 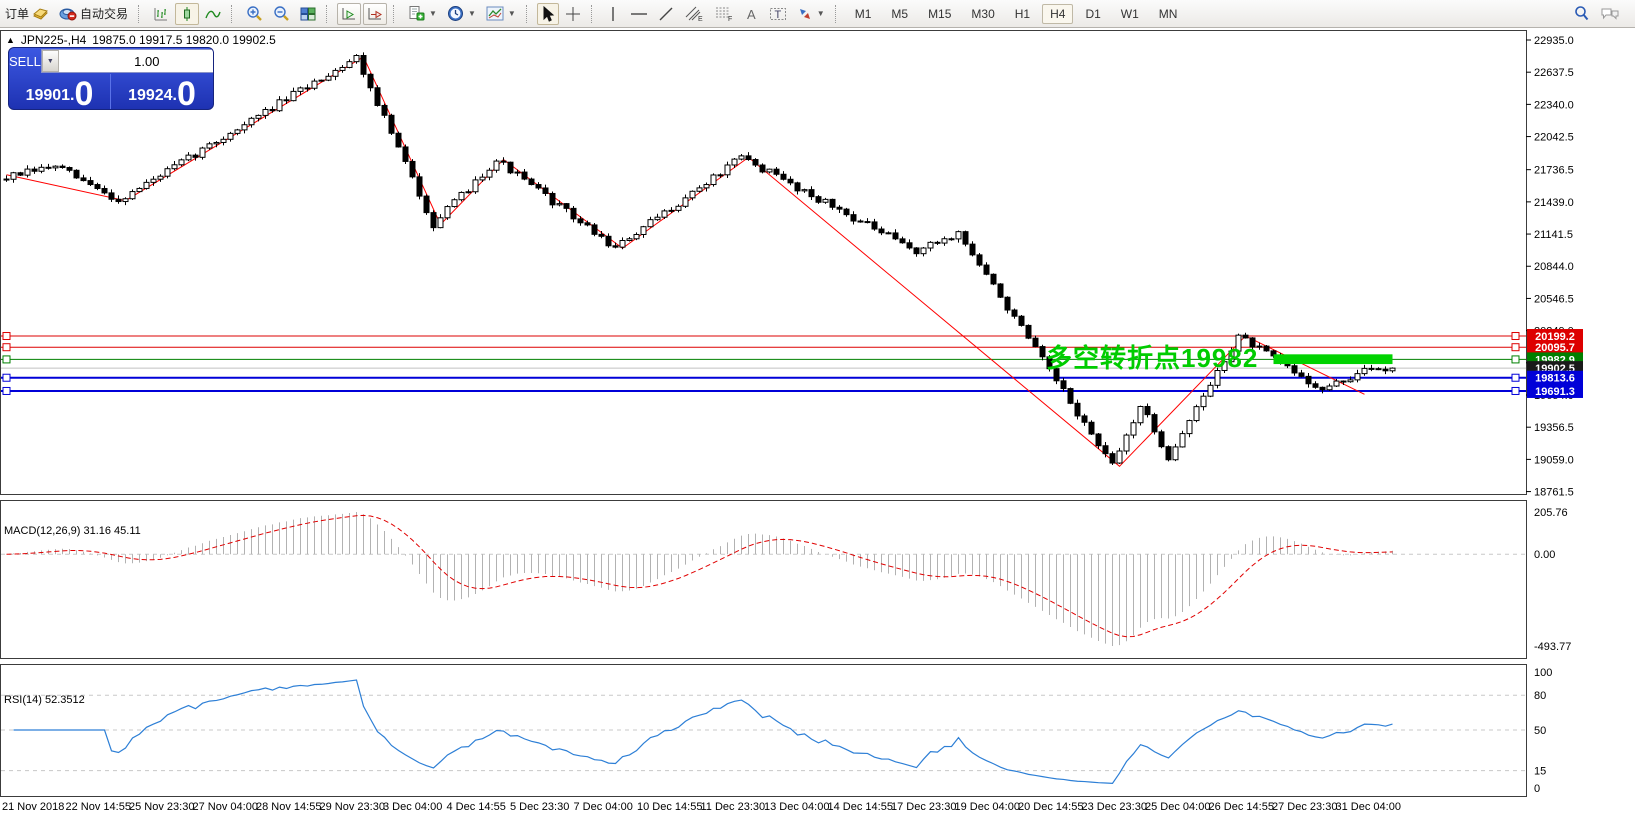 What do you see at coordinates (573, 14) in the screenshot?
I see `crosshair-button` at bounding box center [573, 14].